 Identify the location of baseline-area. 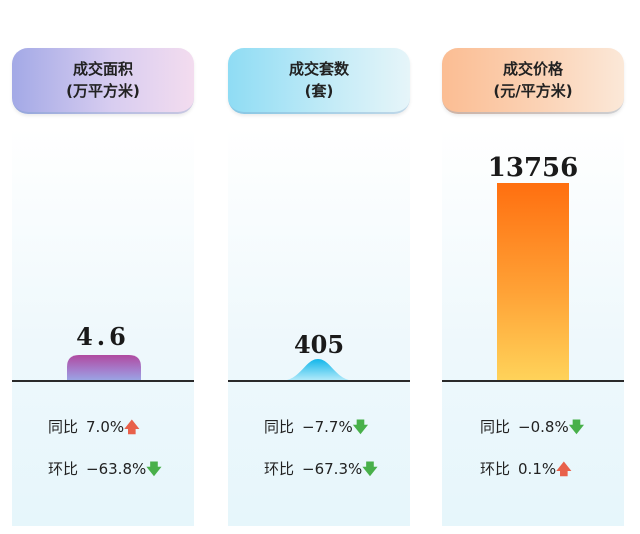
(103, 381).